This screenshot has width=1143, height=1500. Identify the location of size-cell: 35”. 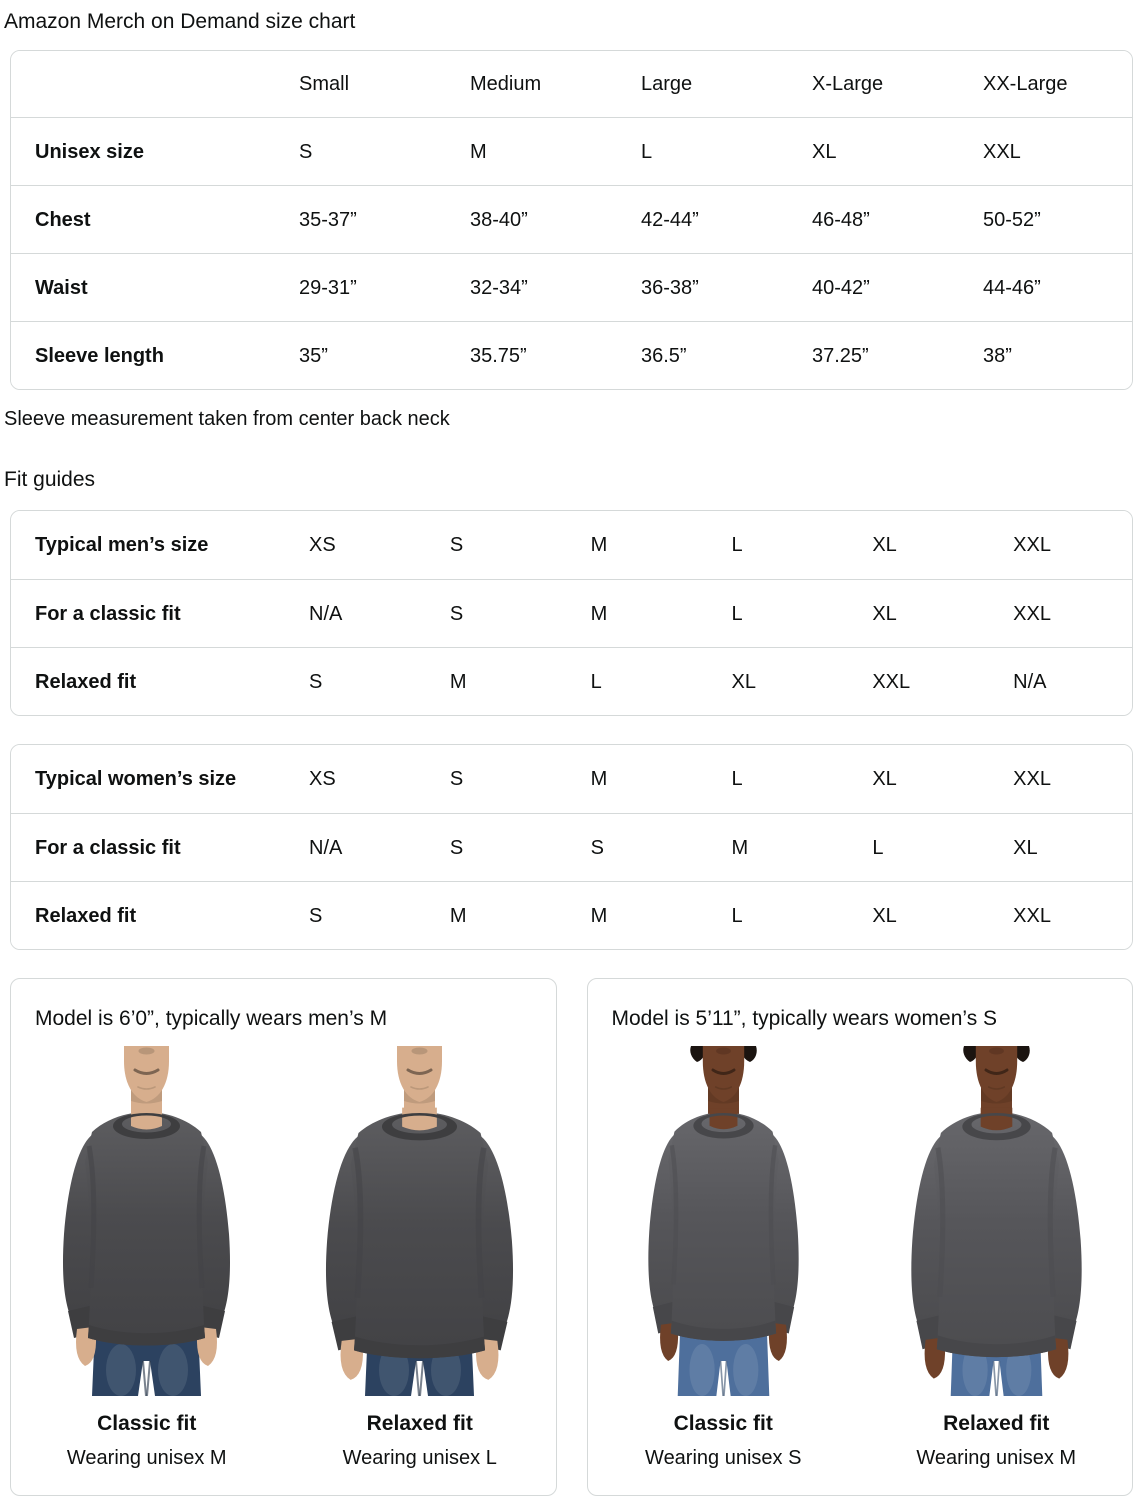
(313, 355).